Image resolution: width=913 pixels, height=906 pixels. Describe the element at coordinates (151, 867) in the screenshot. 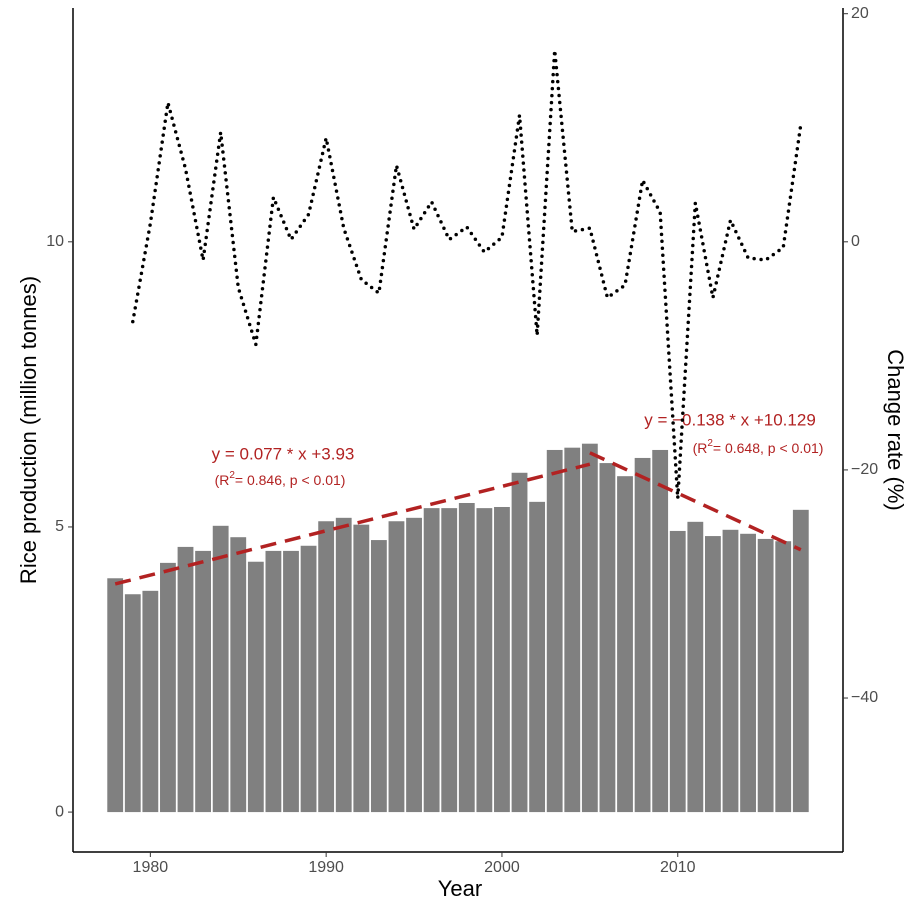

I see `x-tick-label: 1980` at that location.